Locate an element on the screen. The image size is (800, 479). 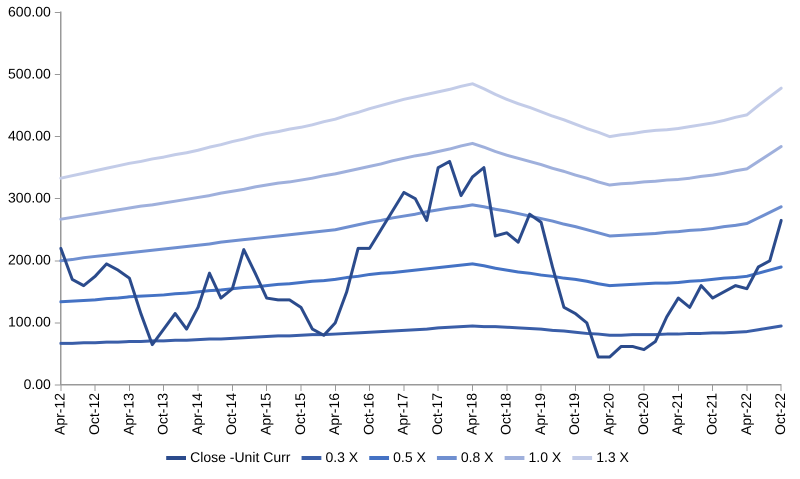
legend-label: 0.8 X is located at coordinates (477, 456).